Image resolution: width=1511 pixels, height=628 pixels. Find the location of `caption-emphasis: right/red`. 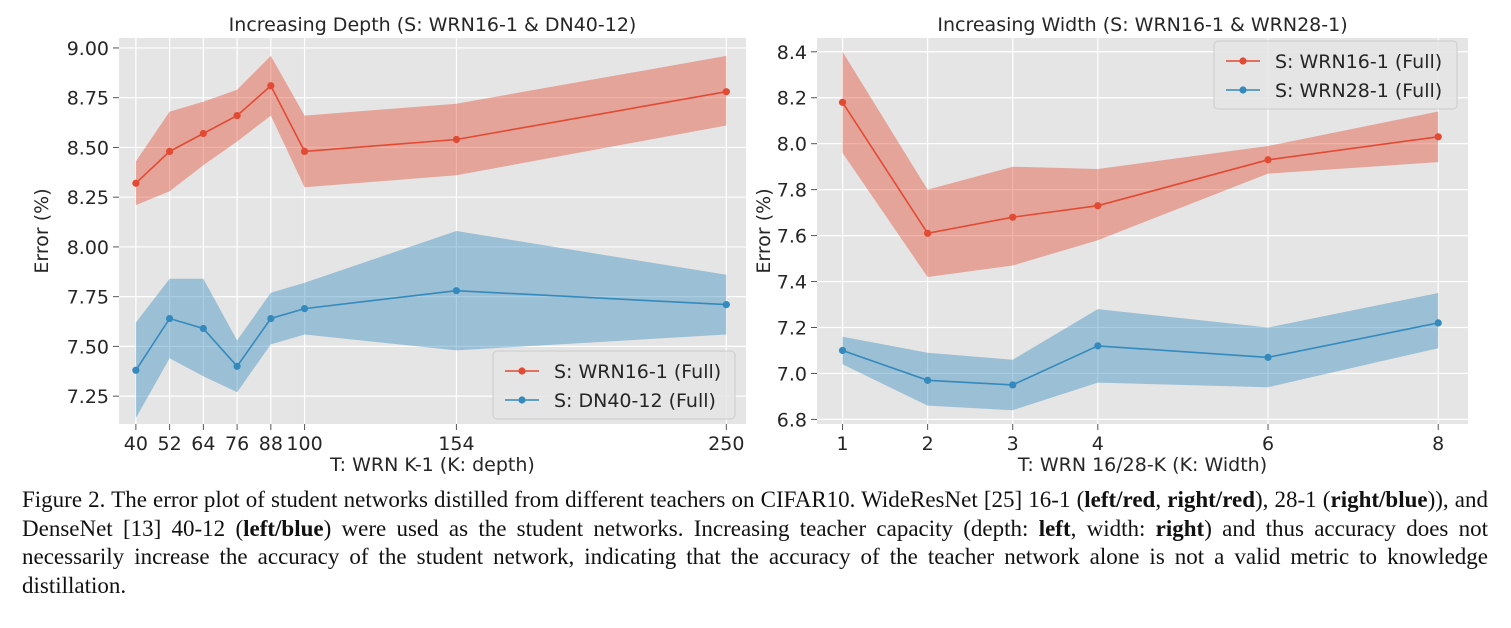

caption-emphasis: right/red is located at coordinates (1211, 499).